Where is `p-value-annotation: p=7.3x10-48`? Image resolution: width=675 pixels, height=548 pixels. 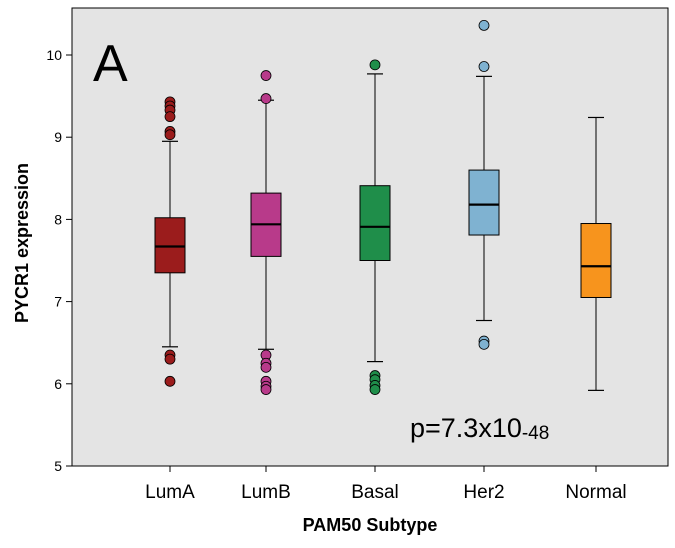 p-value-annotation: p=7.3x10-48 is located at coordinates (479, 428).